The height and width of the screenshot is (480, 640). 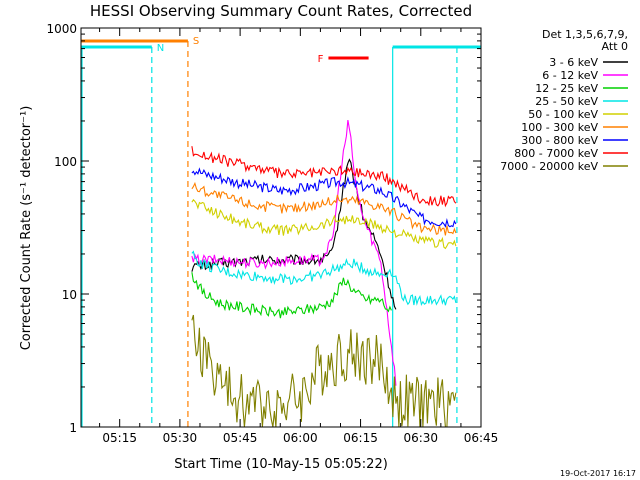 What do you see at coordinates (481, 438) in the screenshot?
I see `x-tick-label: 06:45` at bounding box center [481, 438].